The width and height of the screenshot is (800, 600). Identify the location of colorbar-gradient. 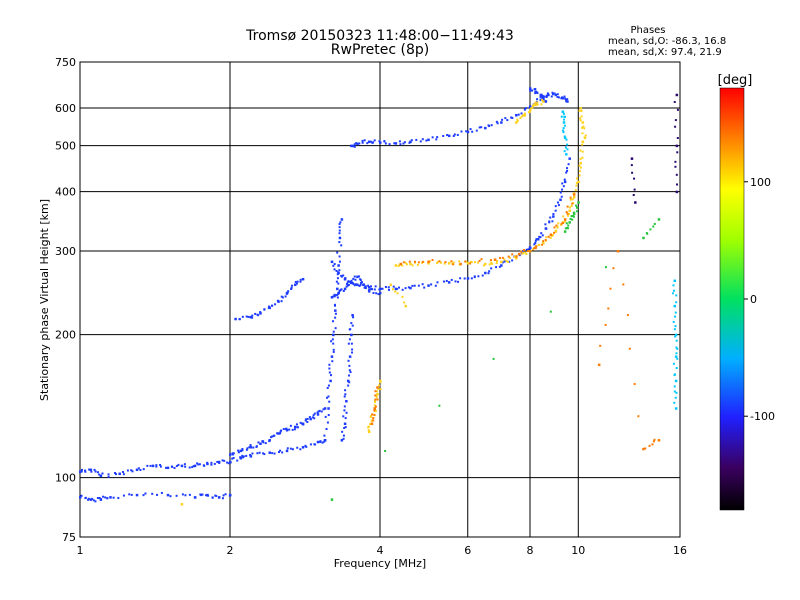
(732, 299).